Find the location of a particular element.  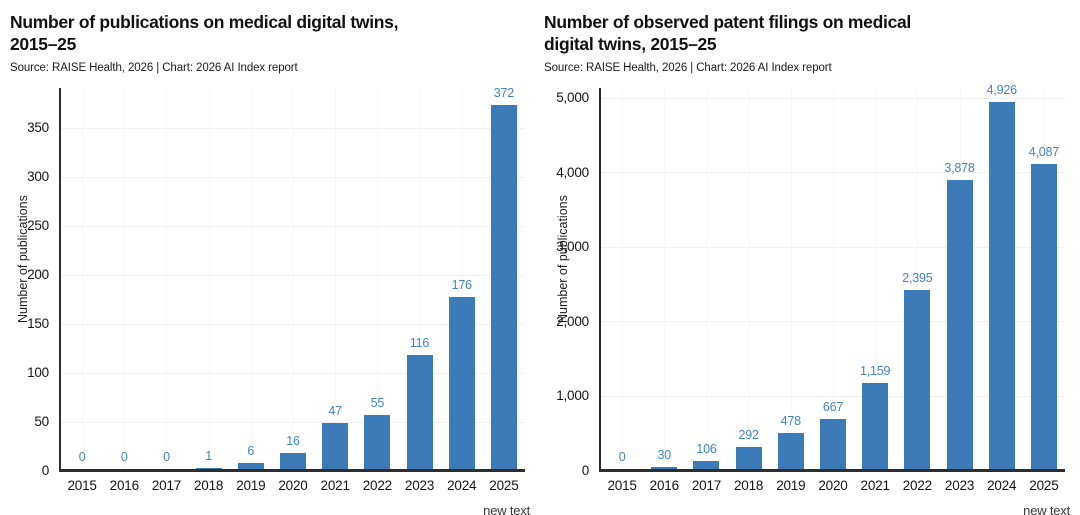

bar-value-label: 106 is located at coordinates (706, 449).